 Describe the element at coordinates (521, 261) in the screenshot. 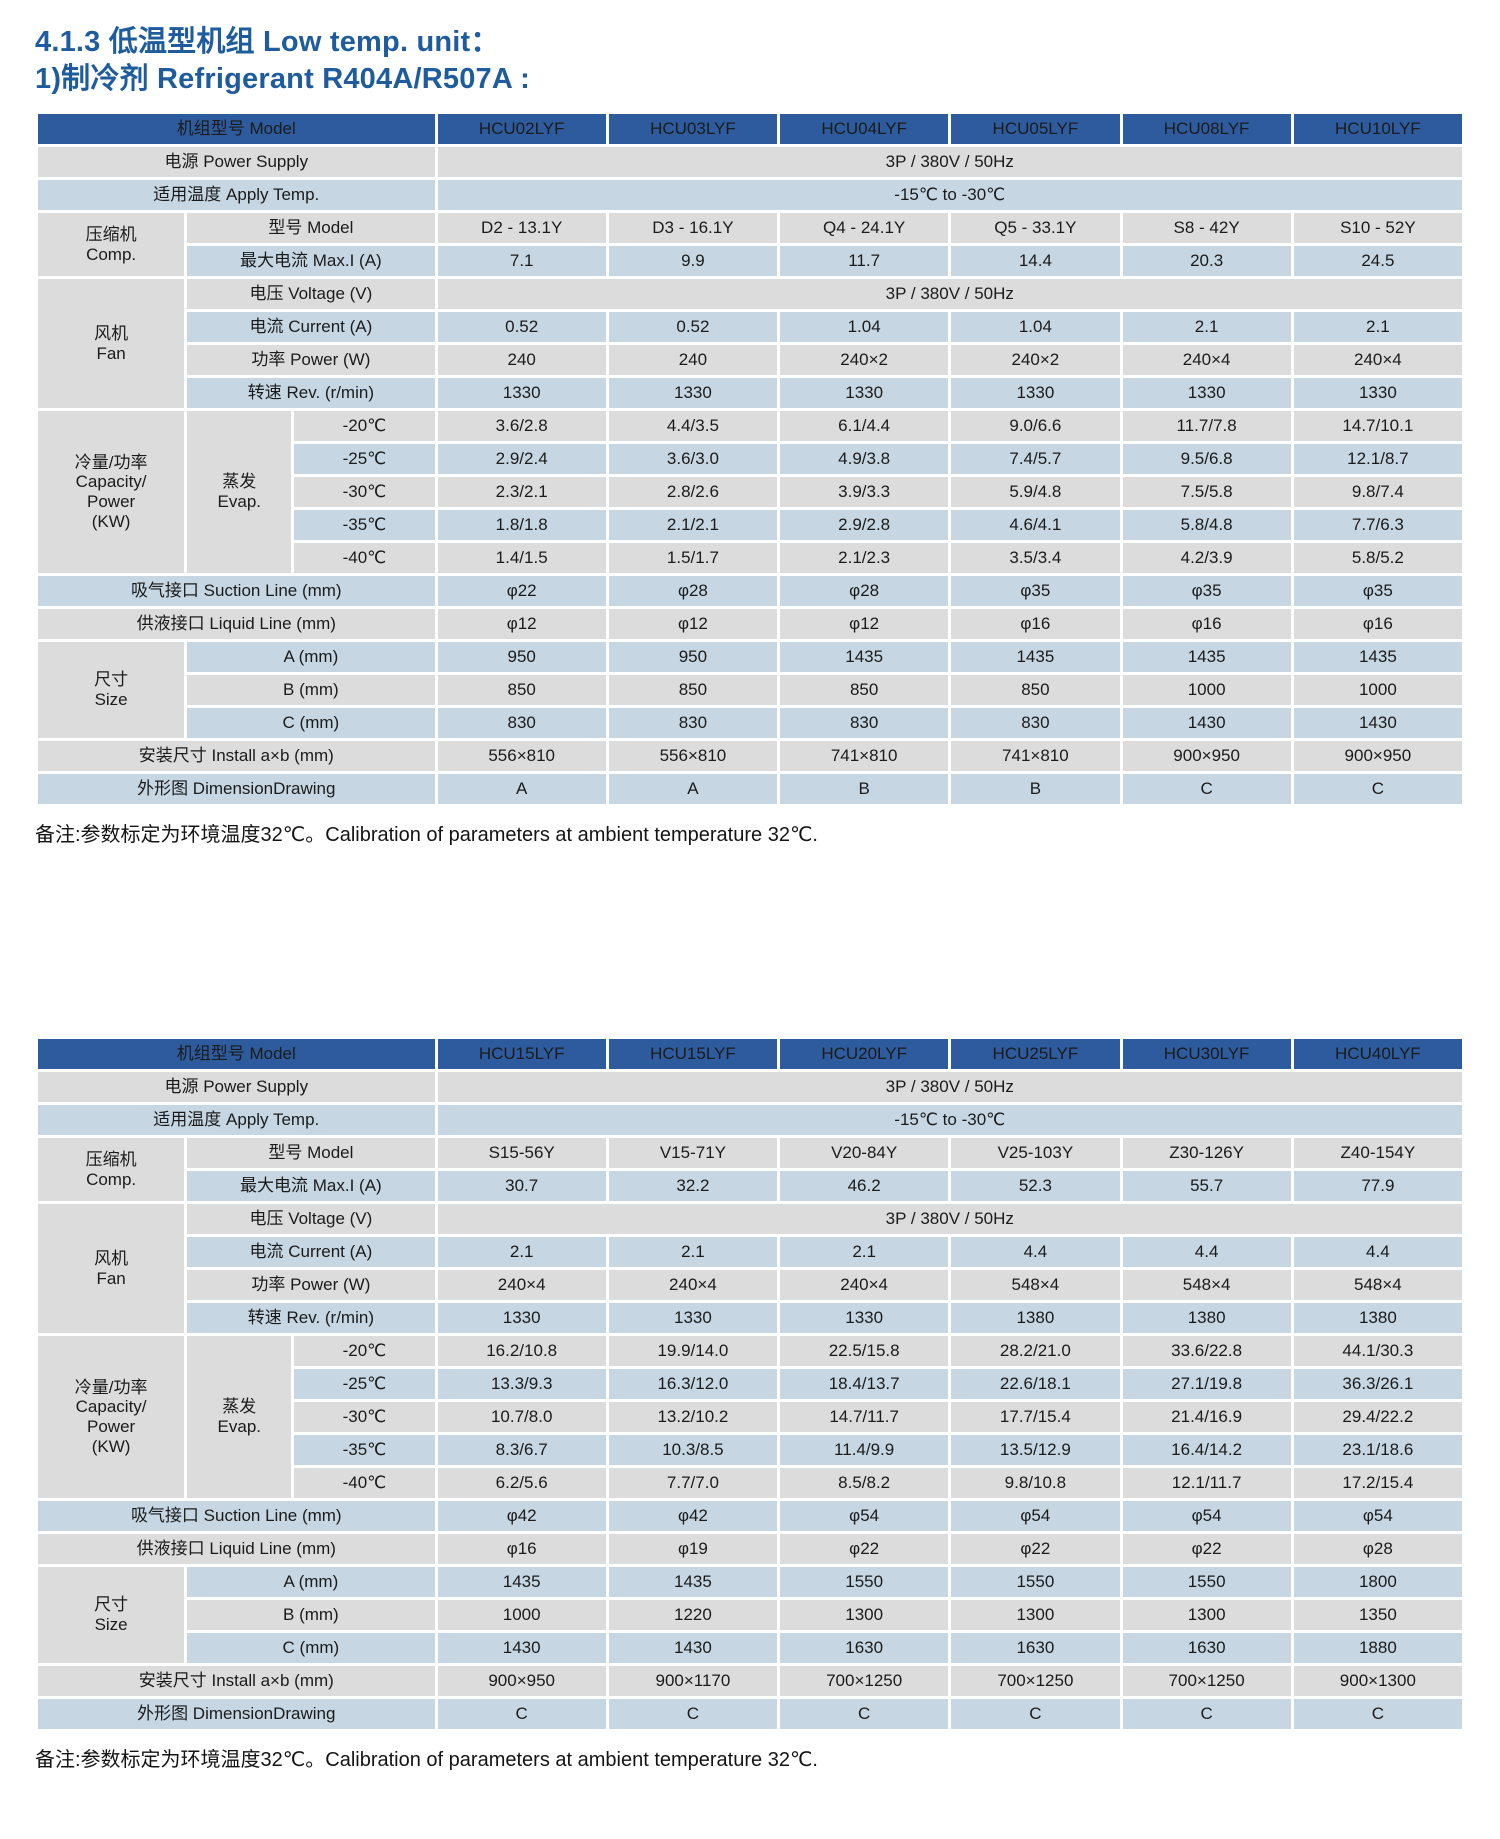

I see `value-cell-comp-max-current: 7.1` at that location.